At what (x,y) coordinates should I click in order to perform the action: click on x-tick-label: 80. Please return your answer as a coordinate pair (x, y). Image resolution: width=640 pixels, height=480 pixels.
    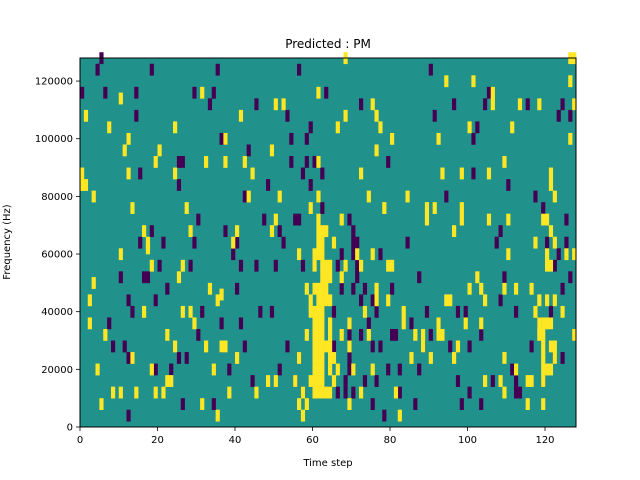
    Looking at the image, I should click on (390, 440).